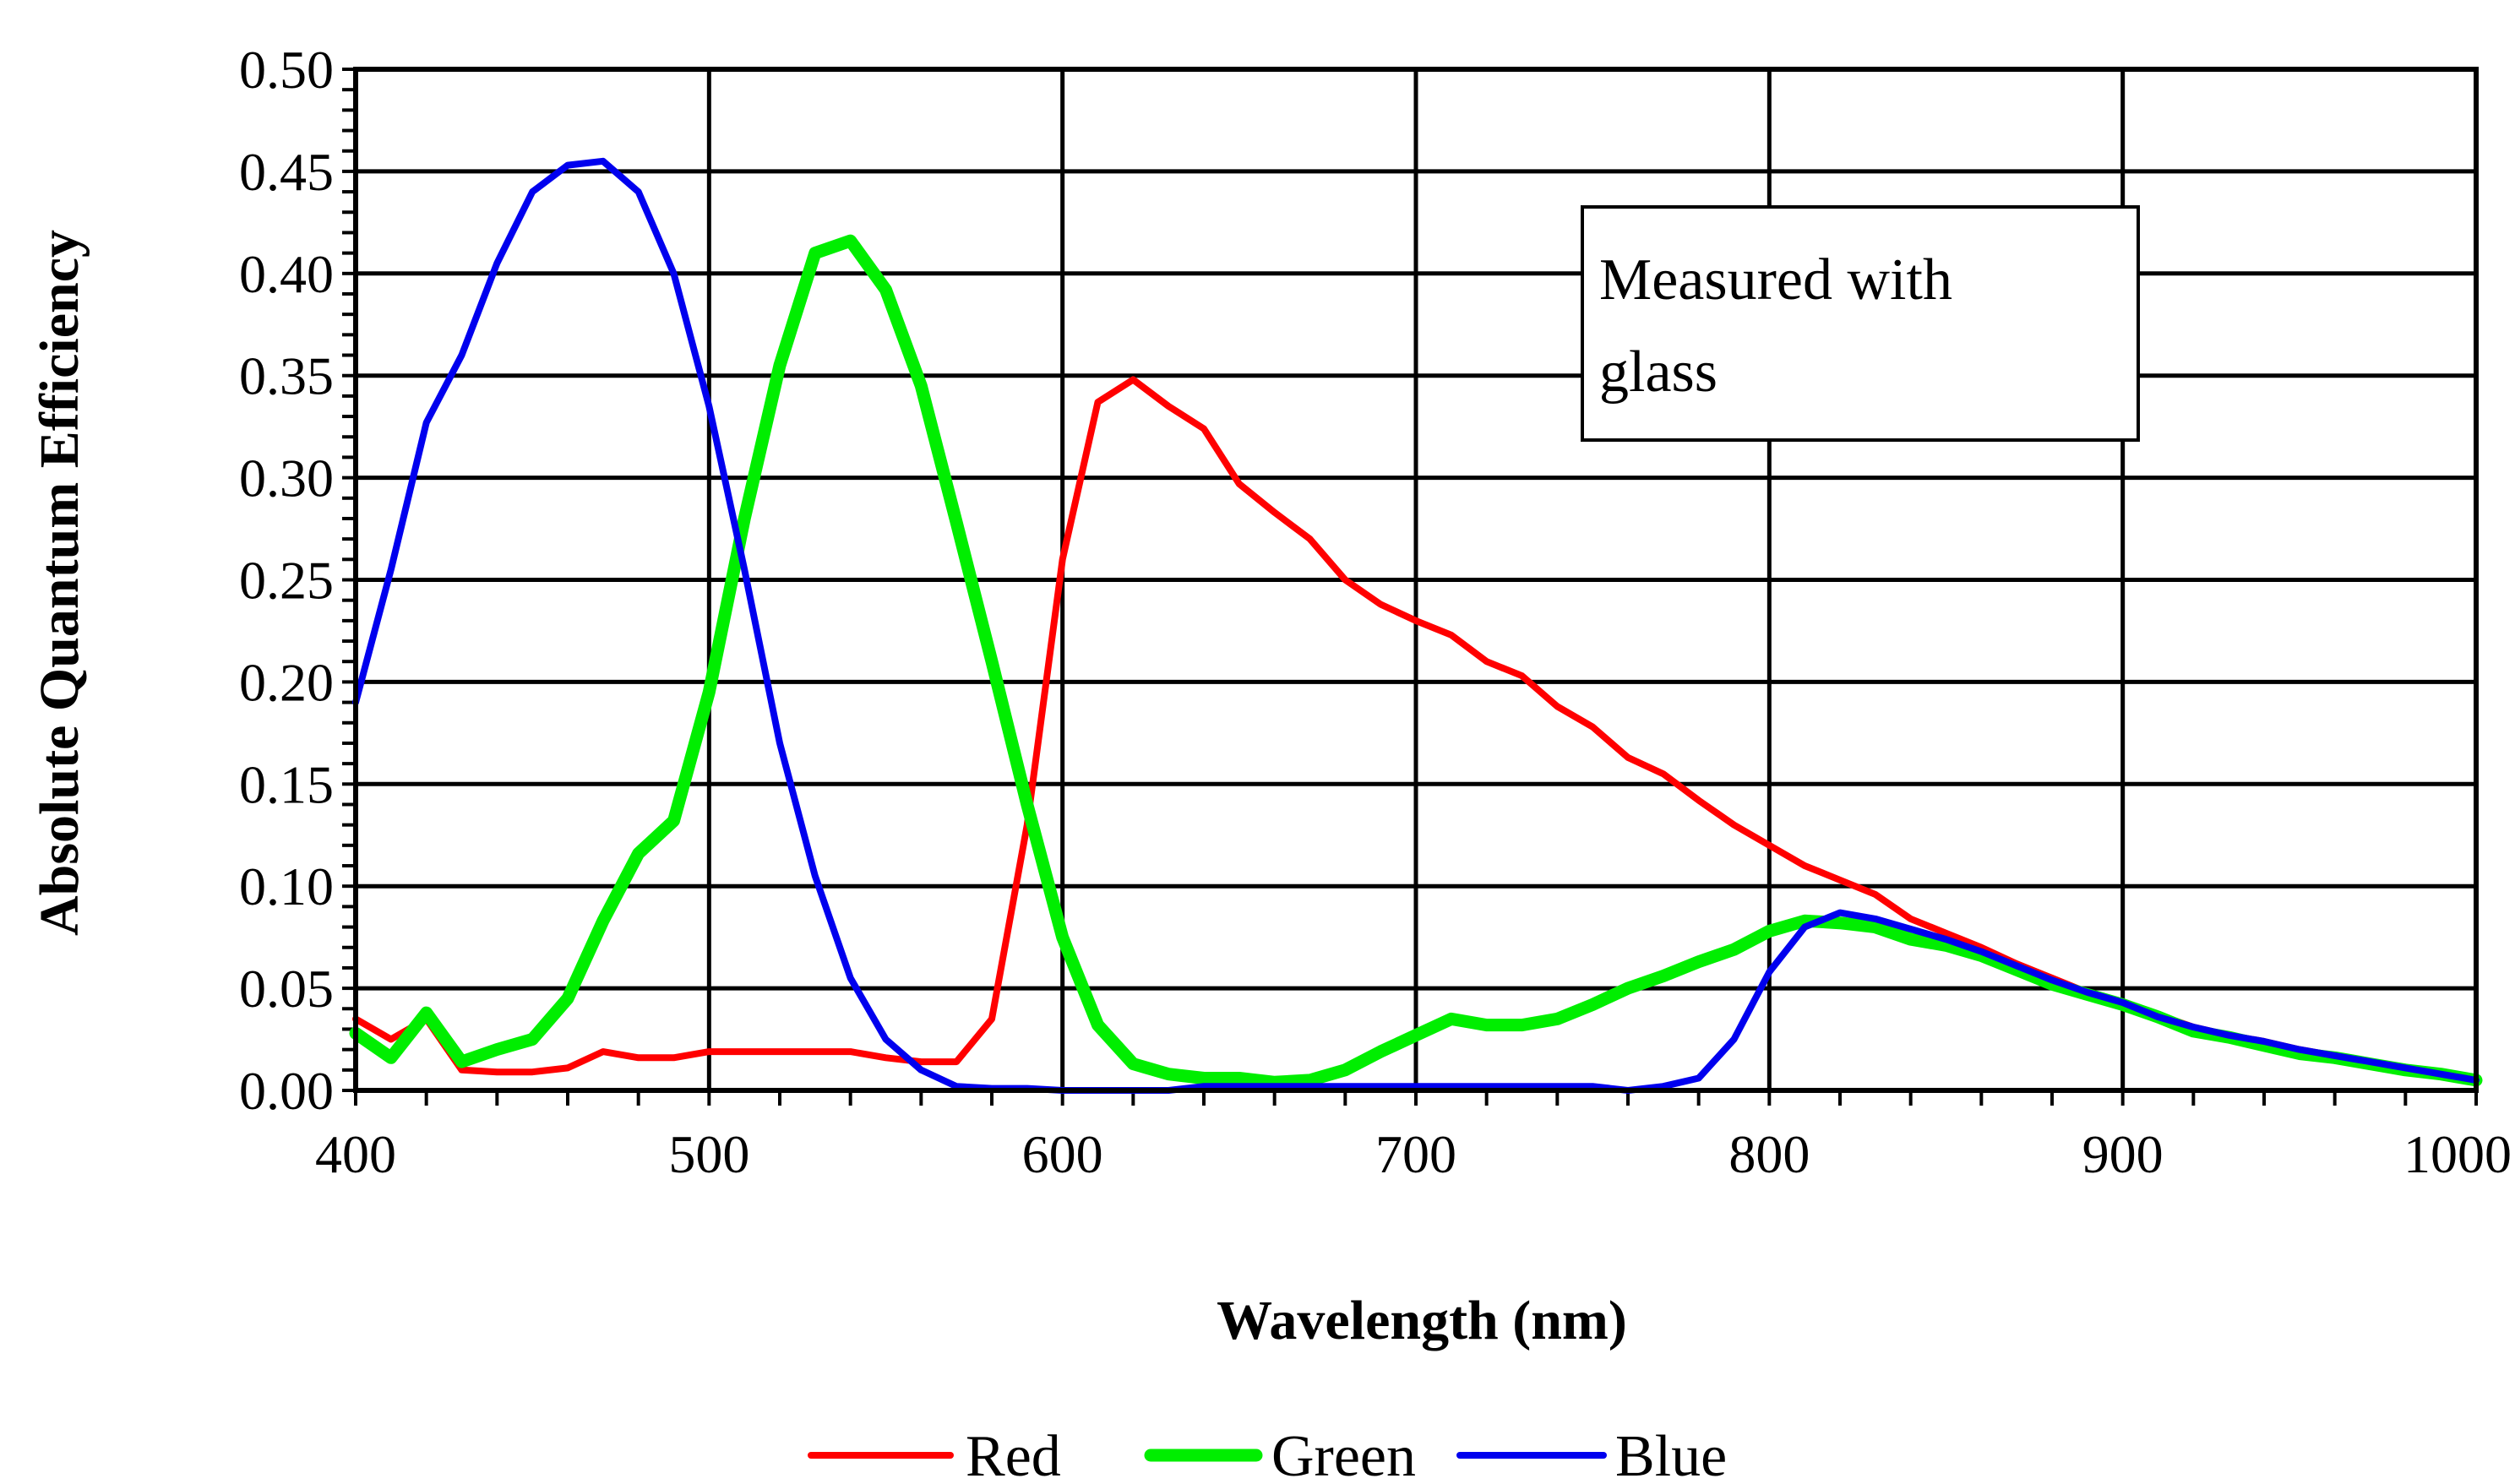  I want to click on x-tick-label: 700, so click(1415, 1154).